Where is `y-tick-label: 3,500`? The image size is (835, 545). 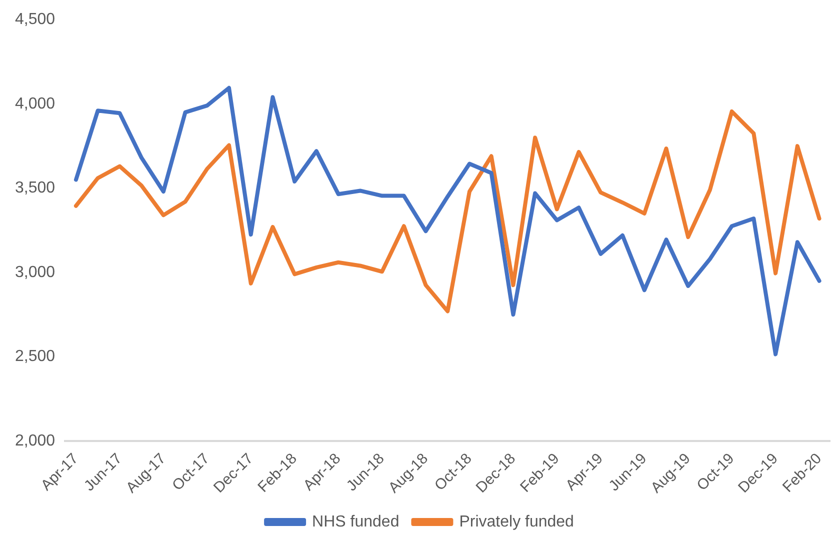
y-tick-label: 3,500 is located at coordinates (35, 188).